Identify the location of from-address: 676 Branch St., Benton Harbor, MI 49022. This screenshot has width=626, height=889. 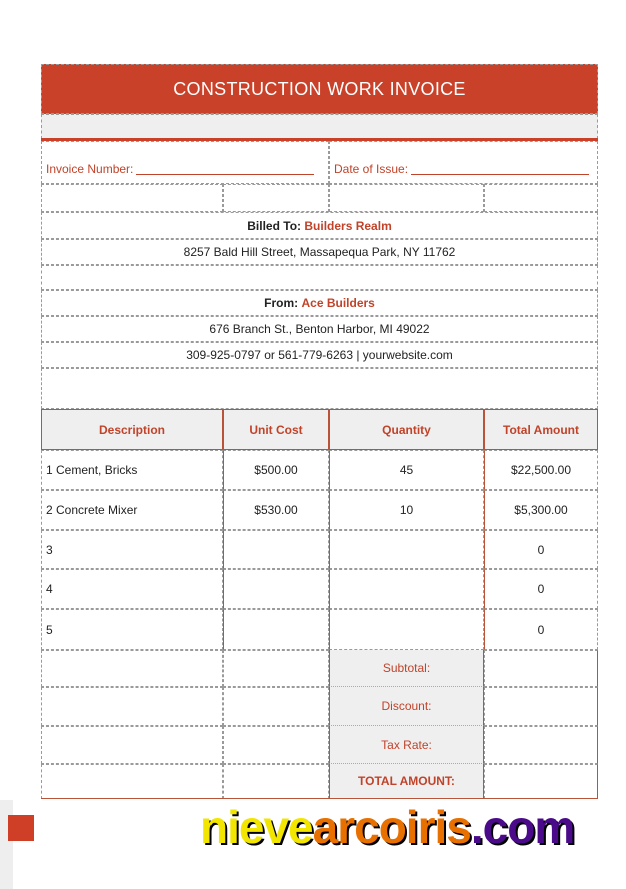
(319, 329).